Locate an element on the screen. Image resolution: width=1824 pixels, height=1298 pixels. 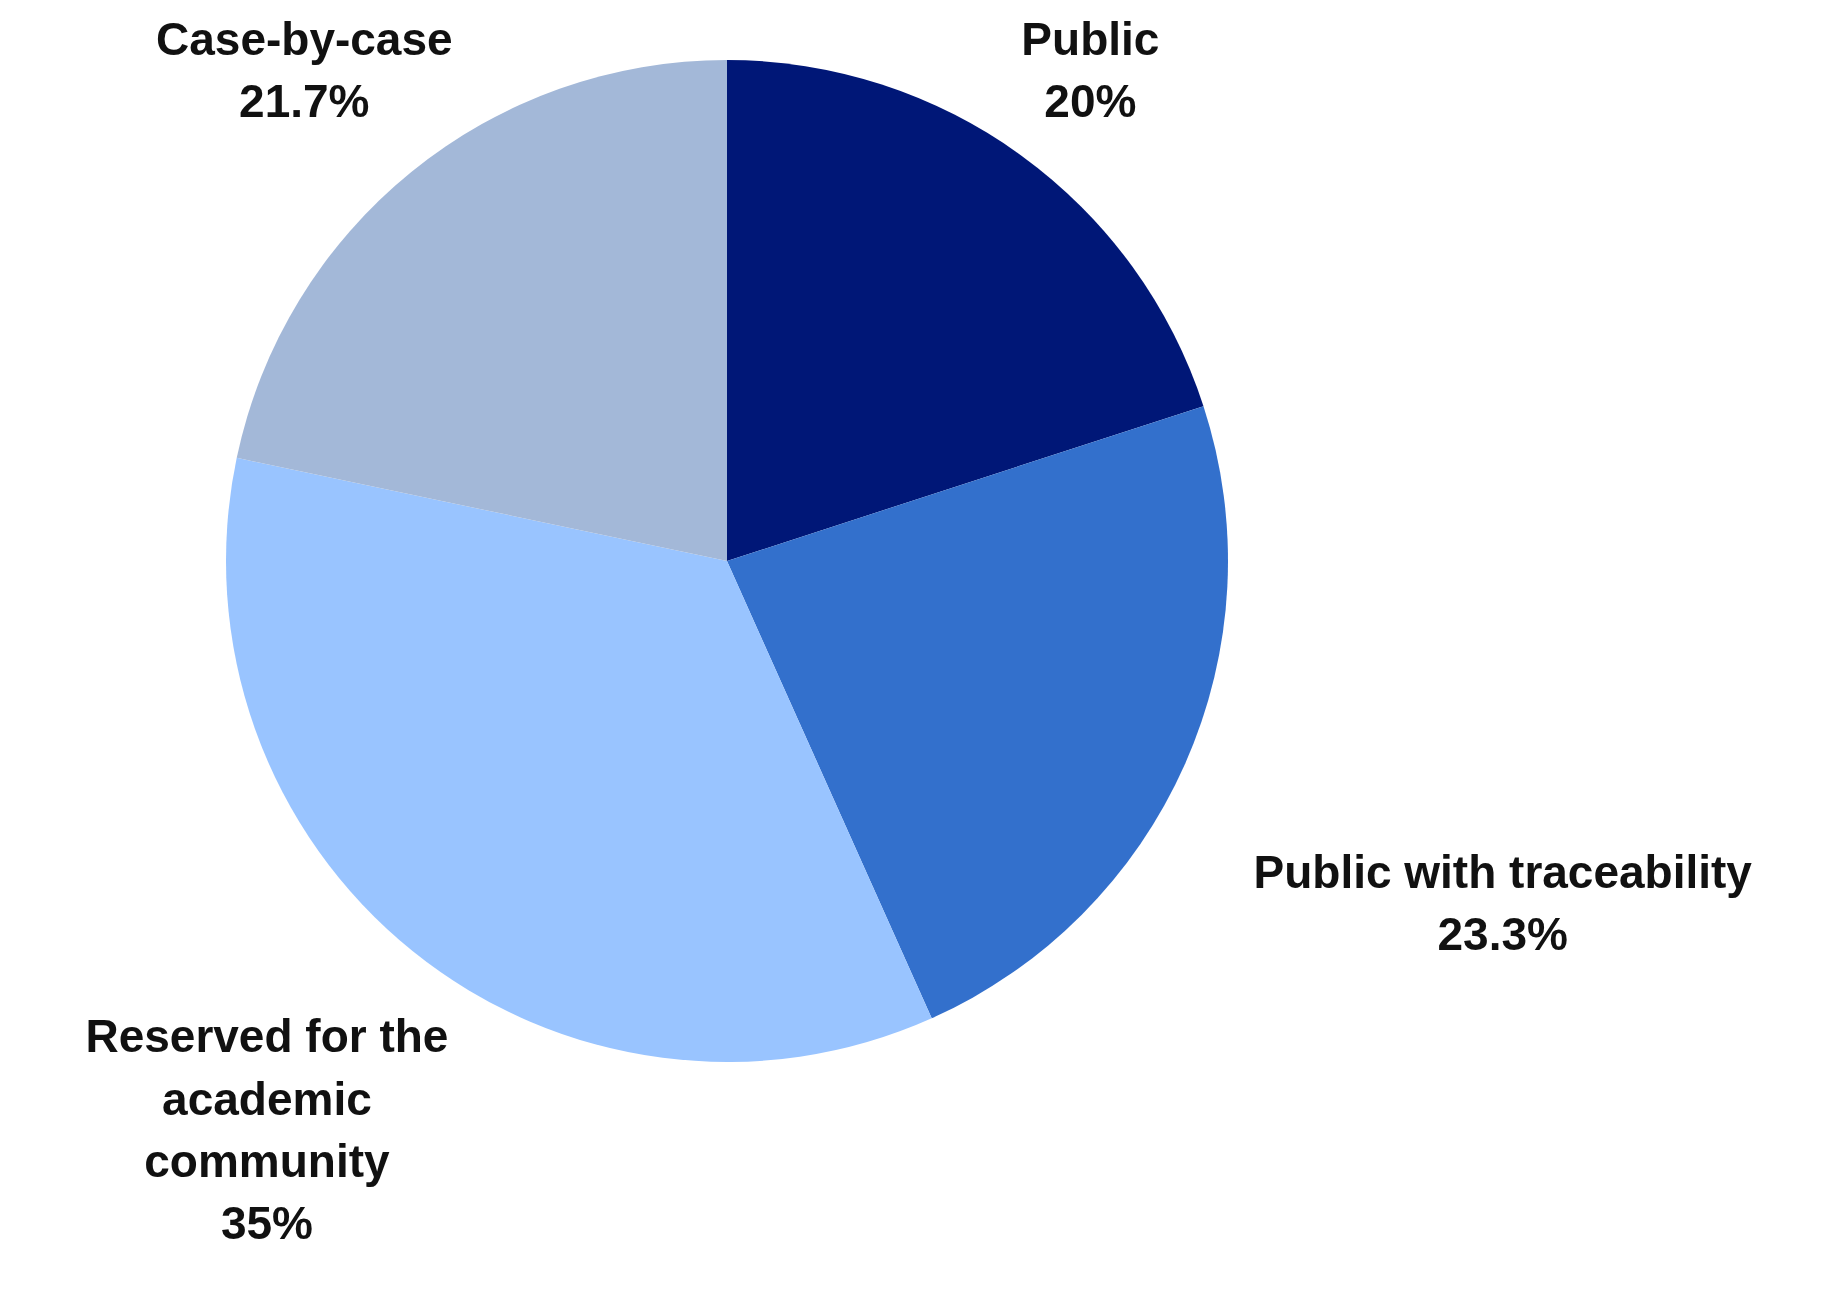
slice-label: Case-by-case is located at coordinates (304, 39).